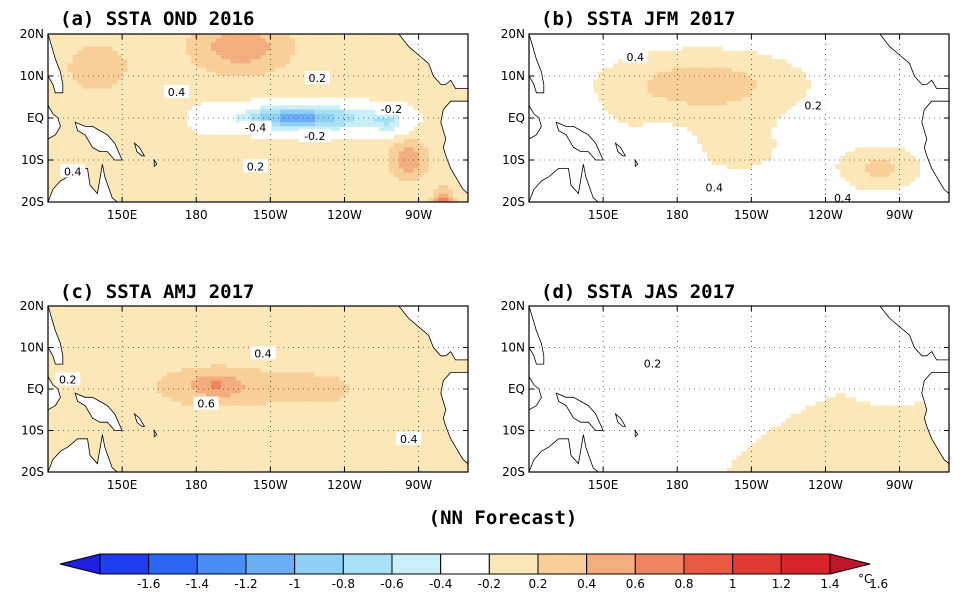 This screenshot has height=603, width=967. I want to click on colorbar-tick-label: -1.6, so click(148, 584).